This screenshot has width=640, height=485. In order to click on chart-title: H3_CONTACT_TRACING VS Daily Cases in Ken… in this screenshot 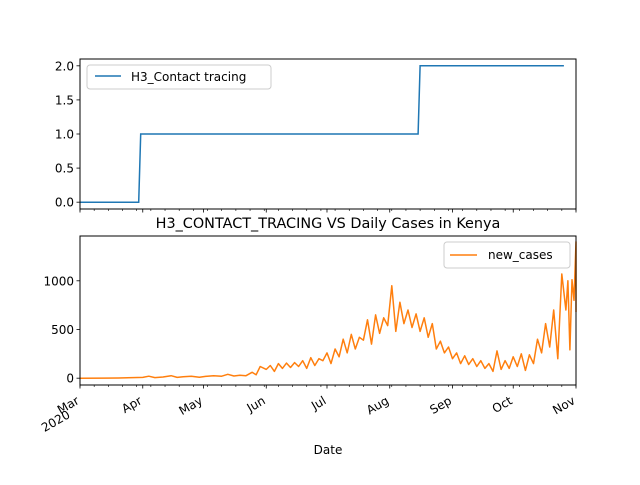, I will do `click(328, 224)`.